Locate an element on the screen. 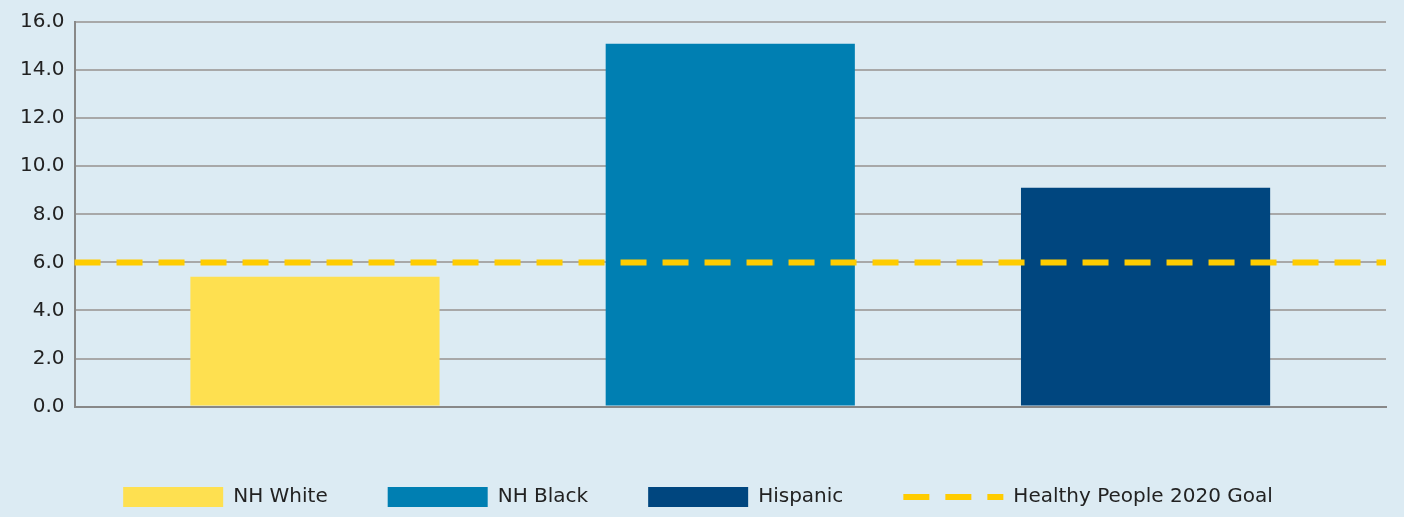 This screenshot has height=517, width=1404. y-tick-label: 14.0 is located at coordinates (42, 68).